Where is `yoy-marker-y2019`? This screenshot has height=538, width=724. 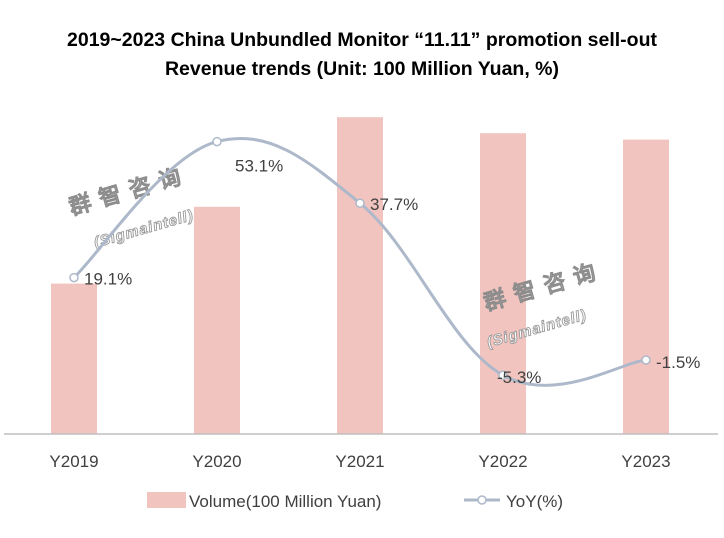 yoy-marker-y2019 is located at coordinates (74, 277).